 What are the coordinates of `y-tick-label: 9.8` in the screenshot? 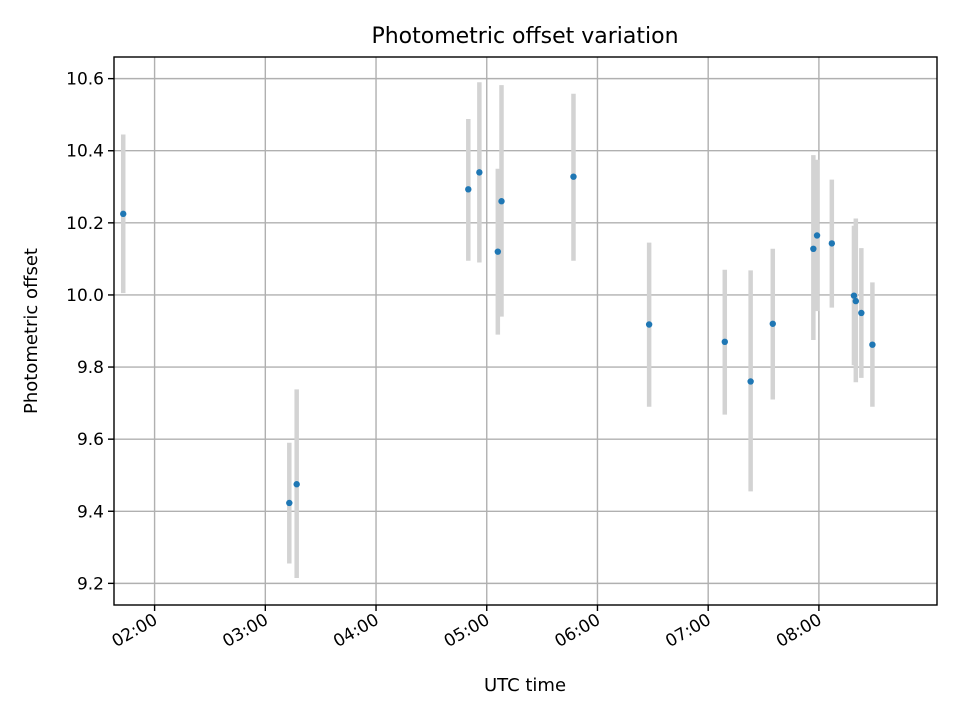 It's located at (90, 368).